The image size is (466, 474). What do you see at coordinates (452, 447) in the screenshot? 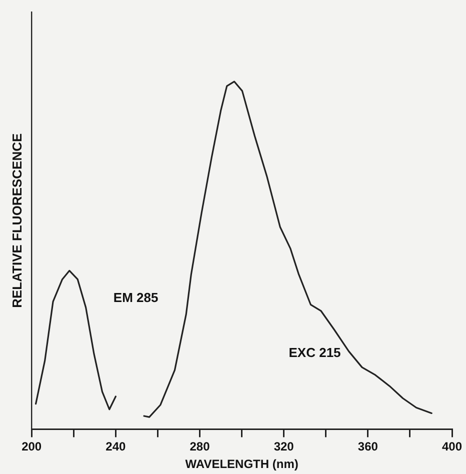
I see `x-tick-label: 400` at bounding box center [452, 447].